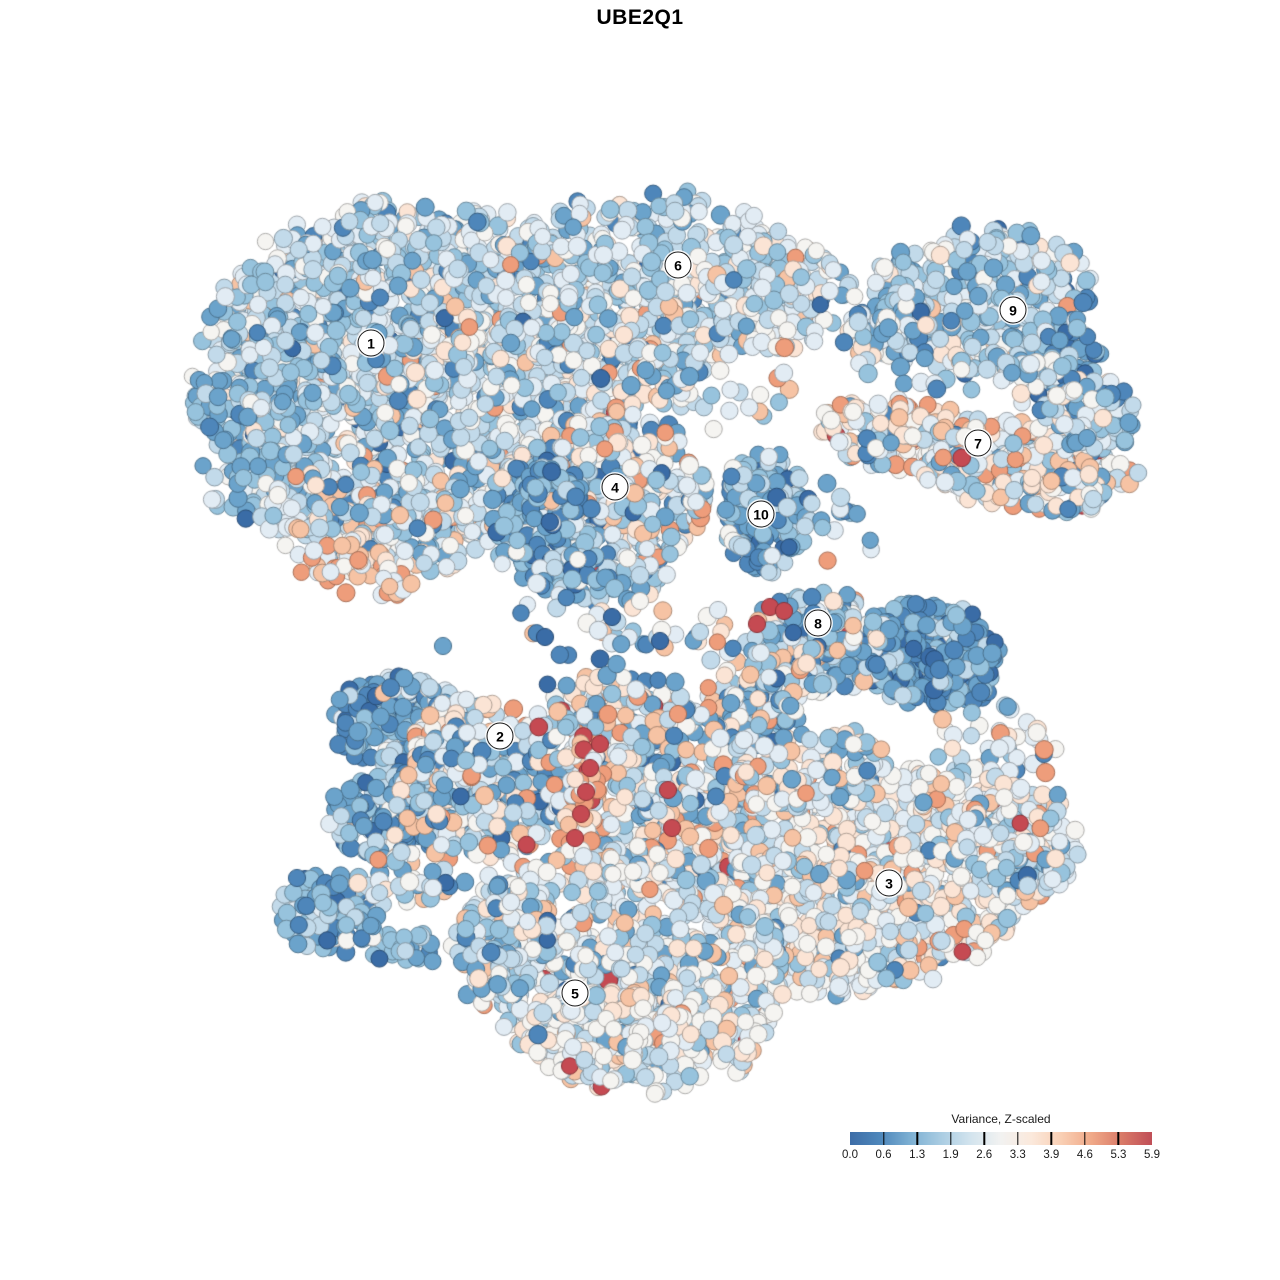 This screenshot has height=1280, width=1280. I want to click on legend-tick-label: 4.6, so click(1084, 1155).